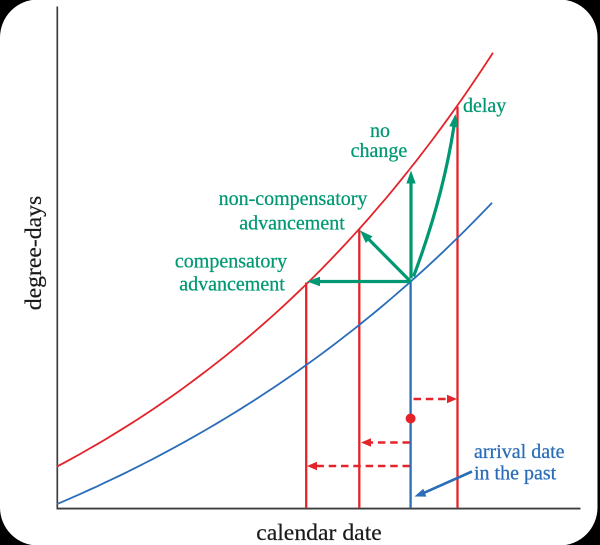 This screenshot has width=600, height=545. Describe the element at coordinates (519, 452) in the screenshot. I see `svg-text: arrival date` at that location.